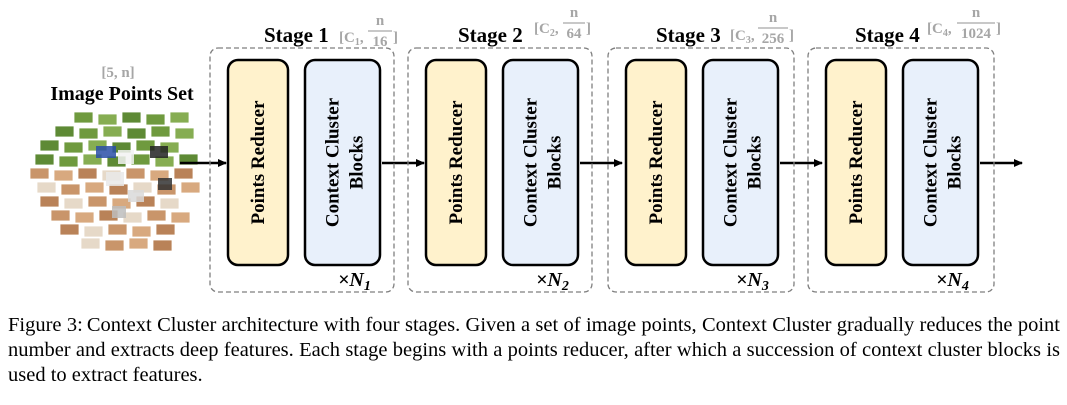 This screenshot has height=405, width=1067. I want to click on image-patches-icon, so click(115, 181).